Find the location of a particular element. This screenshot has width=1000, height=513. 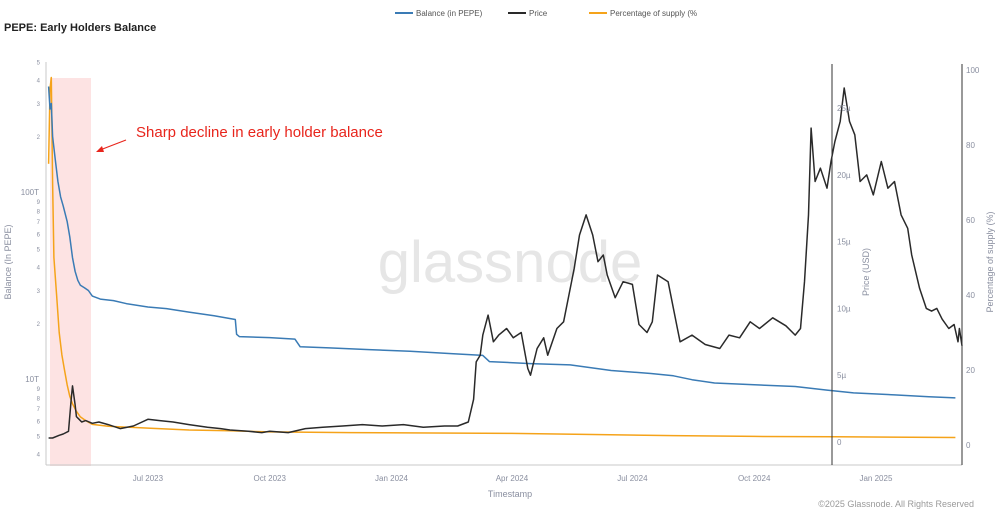

x-axis-label: Timestamp is located at coordinates (510, 494).